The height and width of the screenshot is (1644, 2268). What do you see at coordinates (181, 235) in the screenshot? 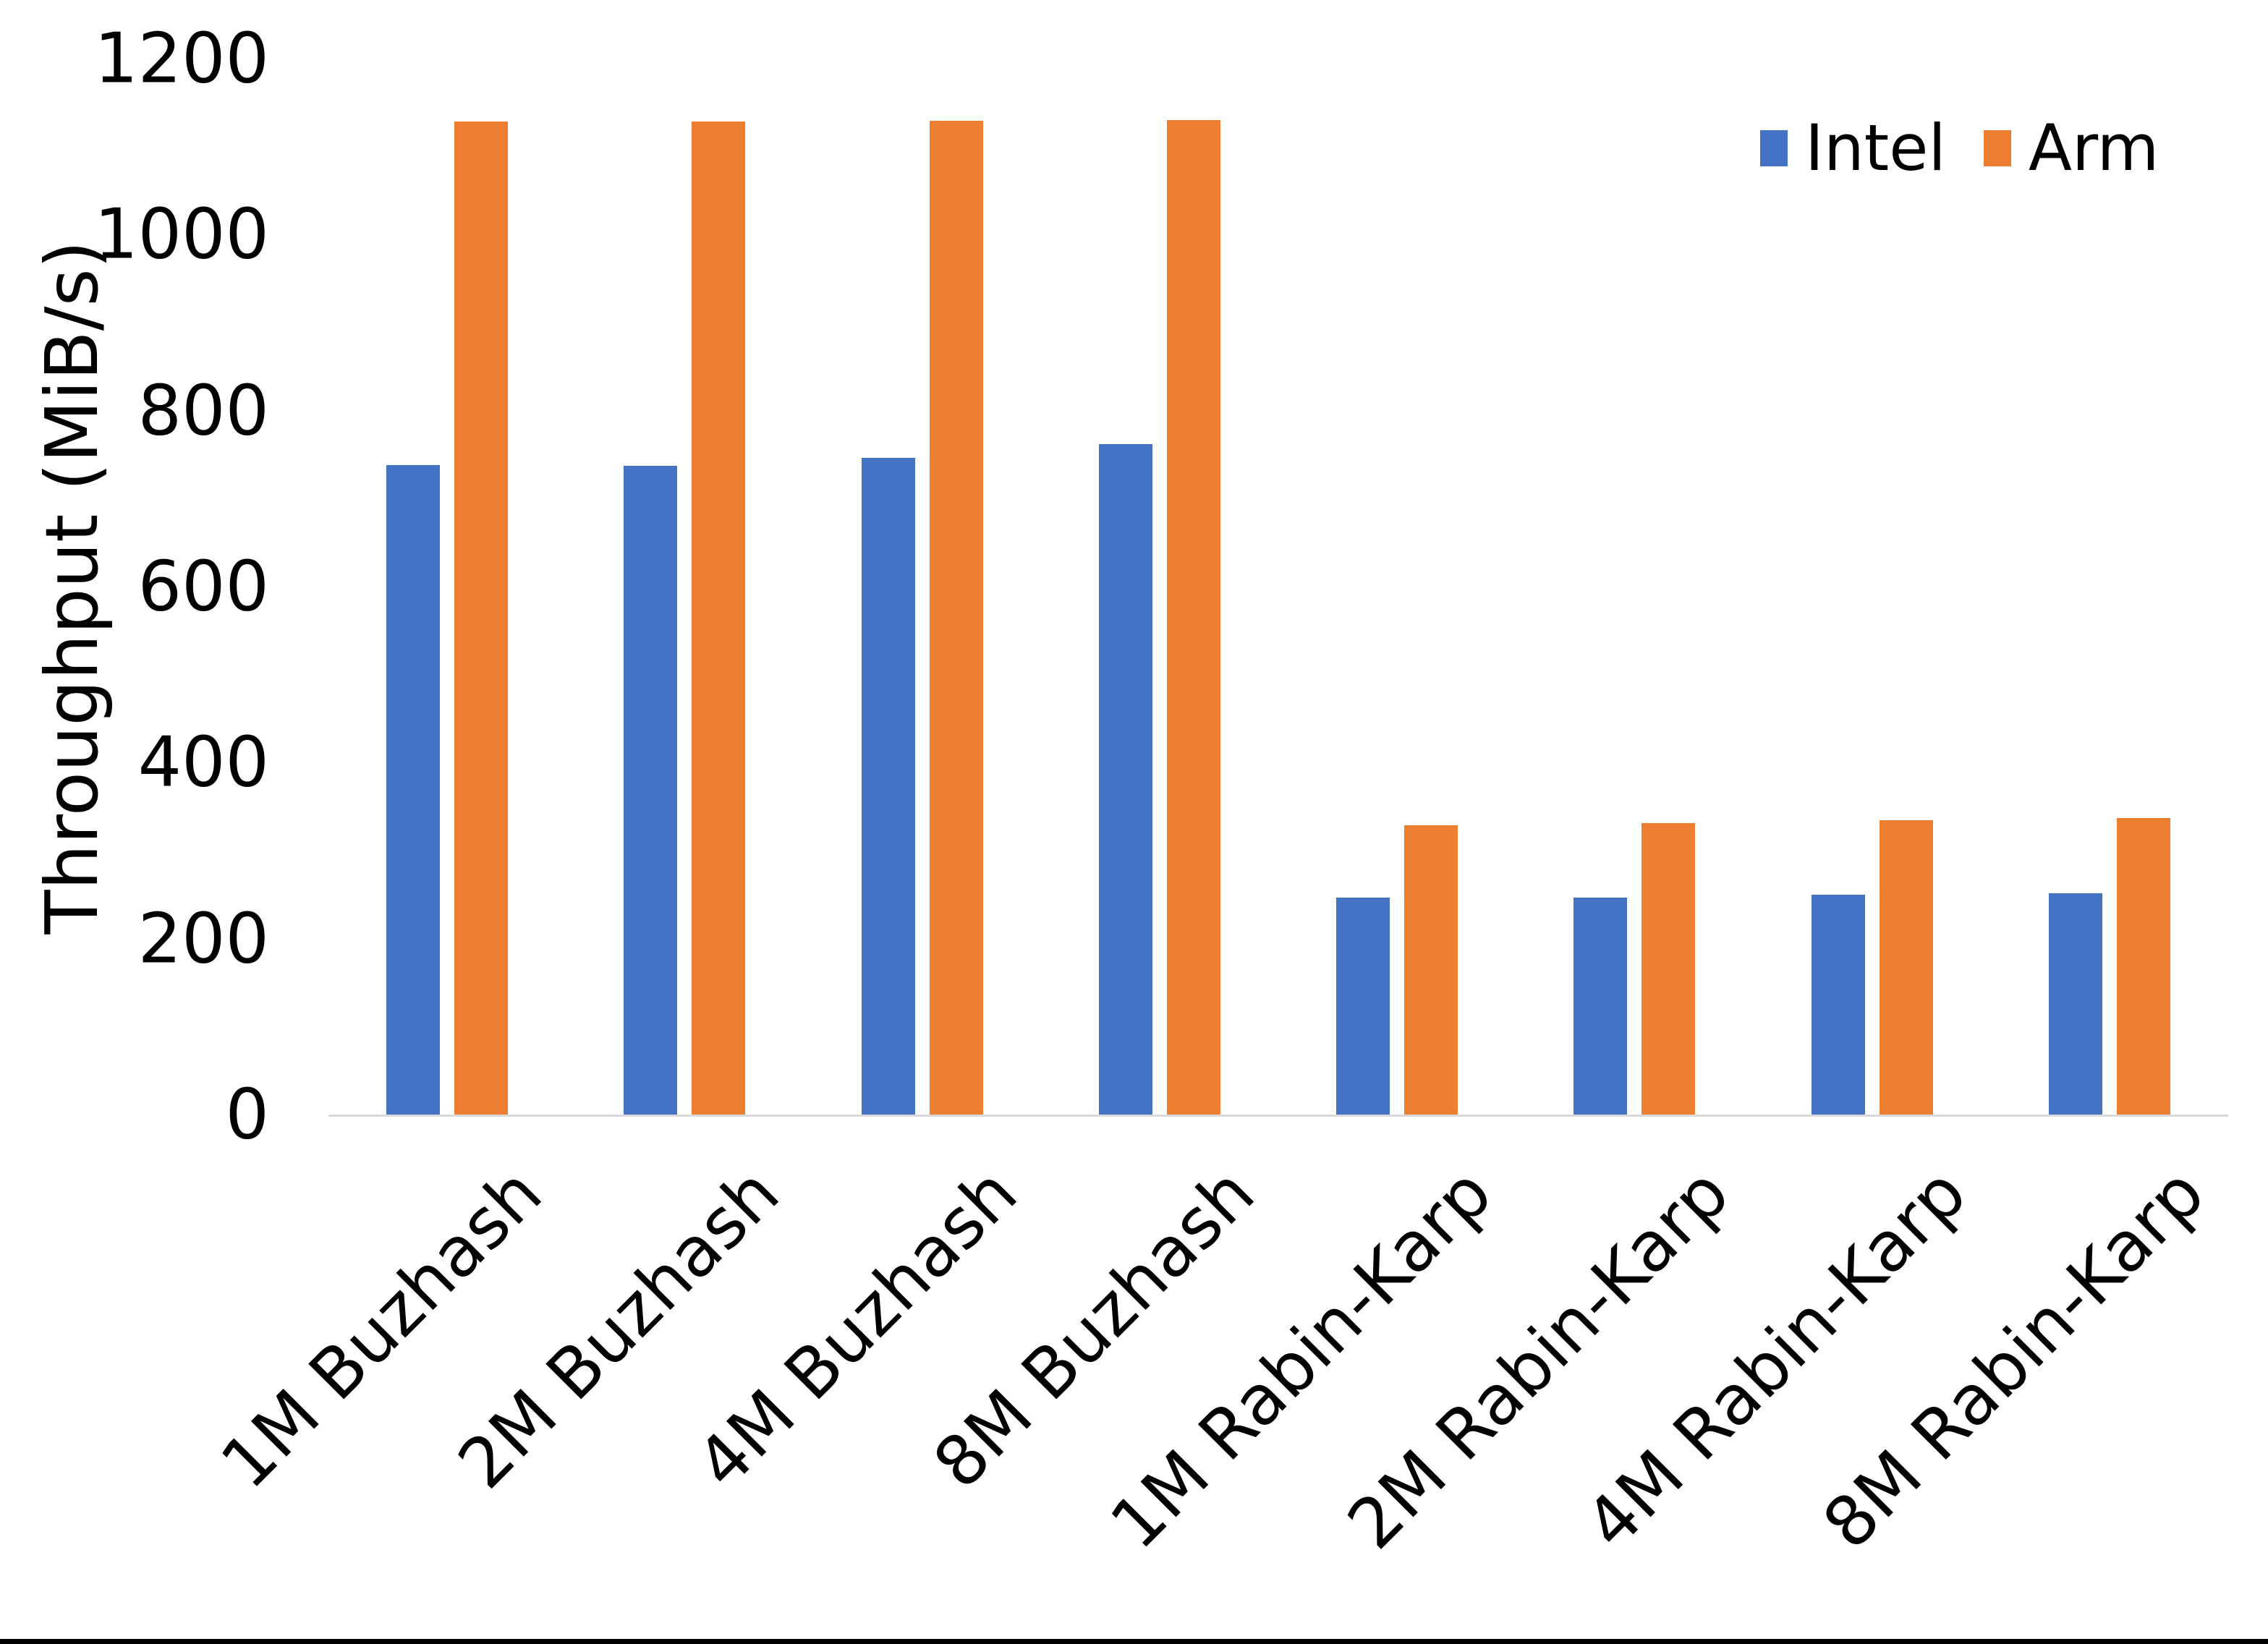
I see `y-tick-label: 1000` at bounding box center [181, 235].